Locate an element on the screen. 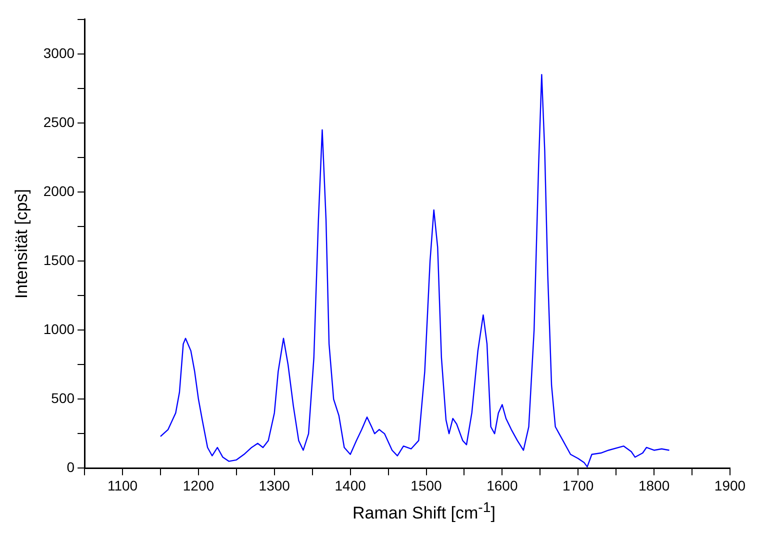 Image resolution: width=758 pixels, height=543 pixels. y-tick-label: 500 is located at coordinates (63, 398).